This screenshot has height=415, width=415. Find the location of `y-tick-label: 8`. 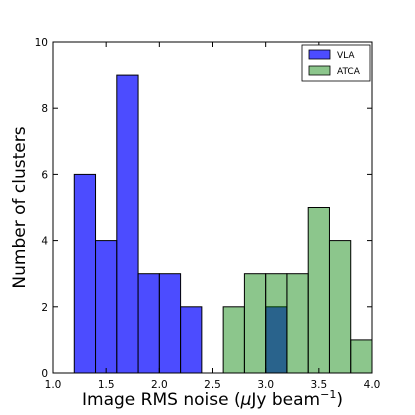

y-tick-label: 8 is located at coordinates (44, 109).